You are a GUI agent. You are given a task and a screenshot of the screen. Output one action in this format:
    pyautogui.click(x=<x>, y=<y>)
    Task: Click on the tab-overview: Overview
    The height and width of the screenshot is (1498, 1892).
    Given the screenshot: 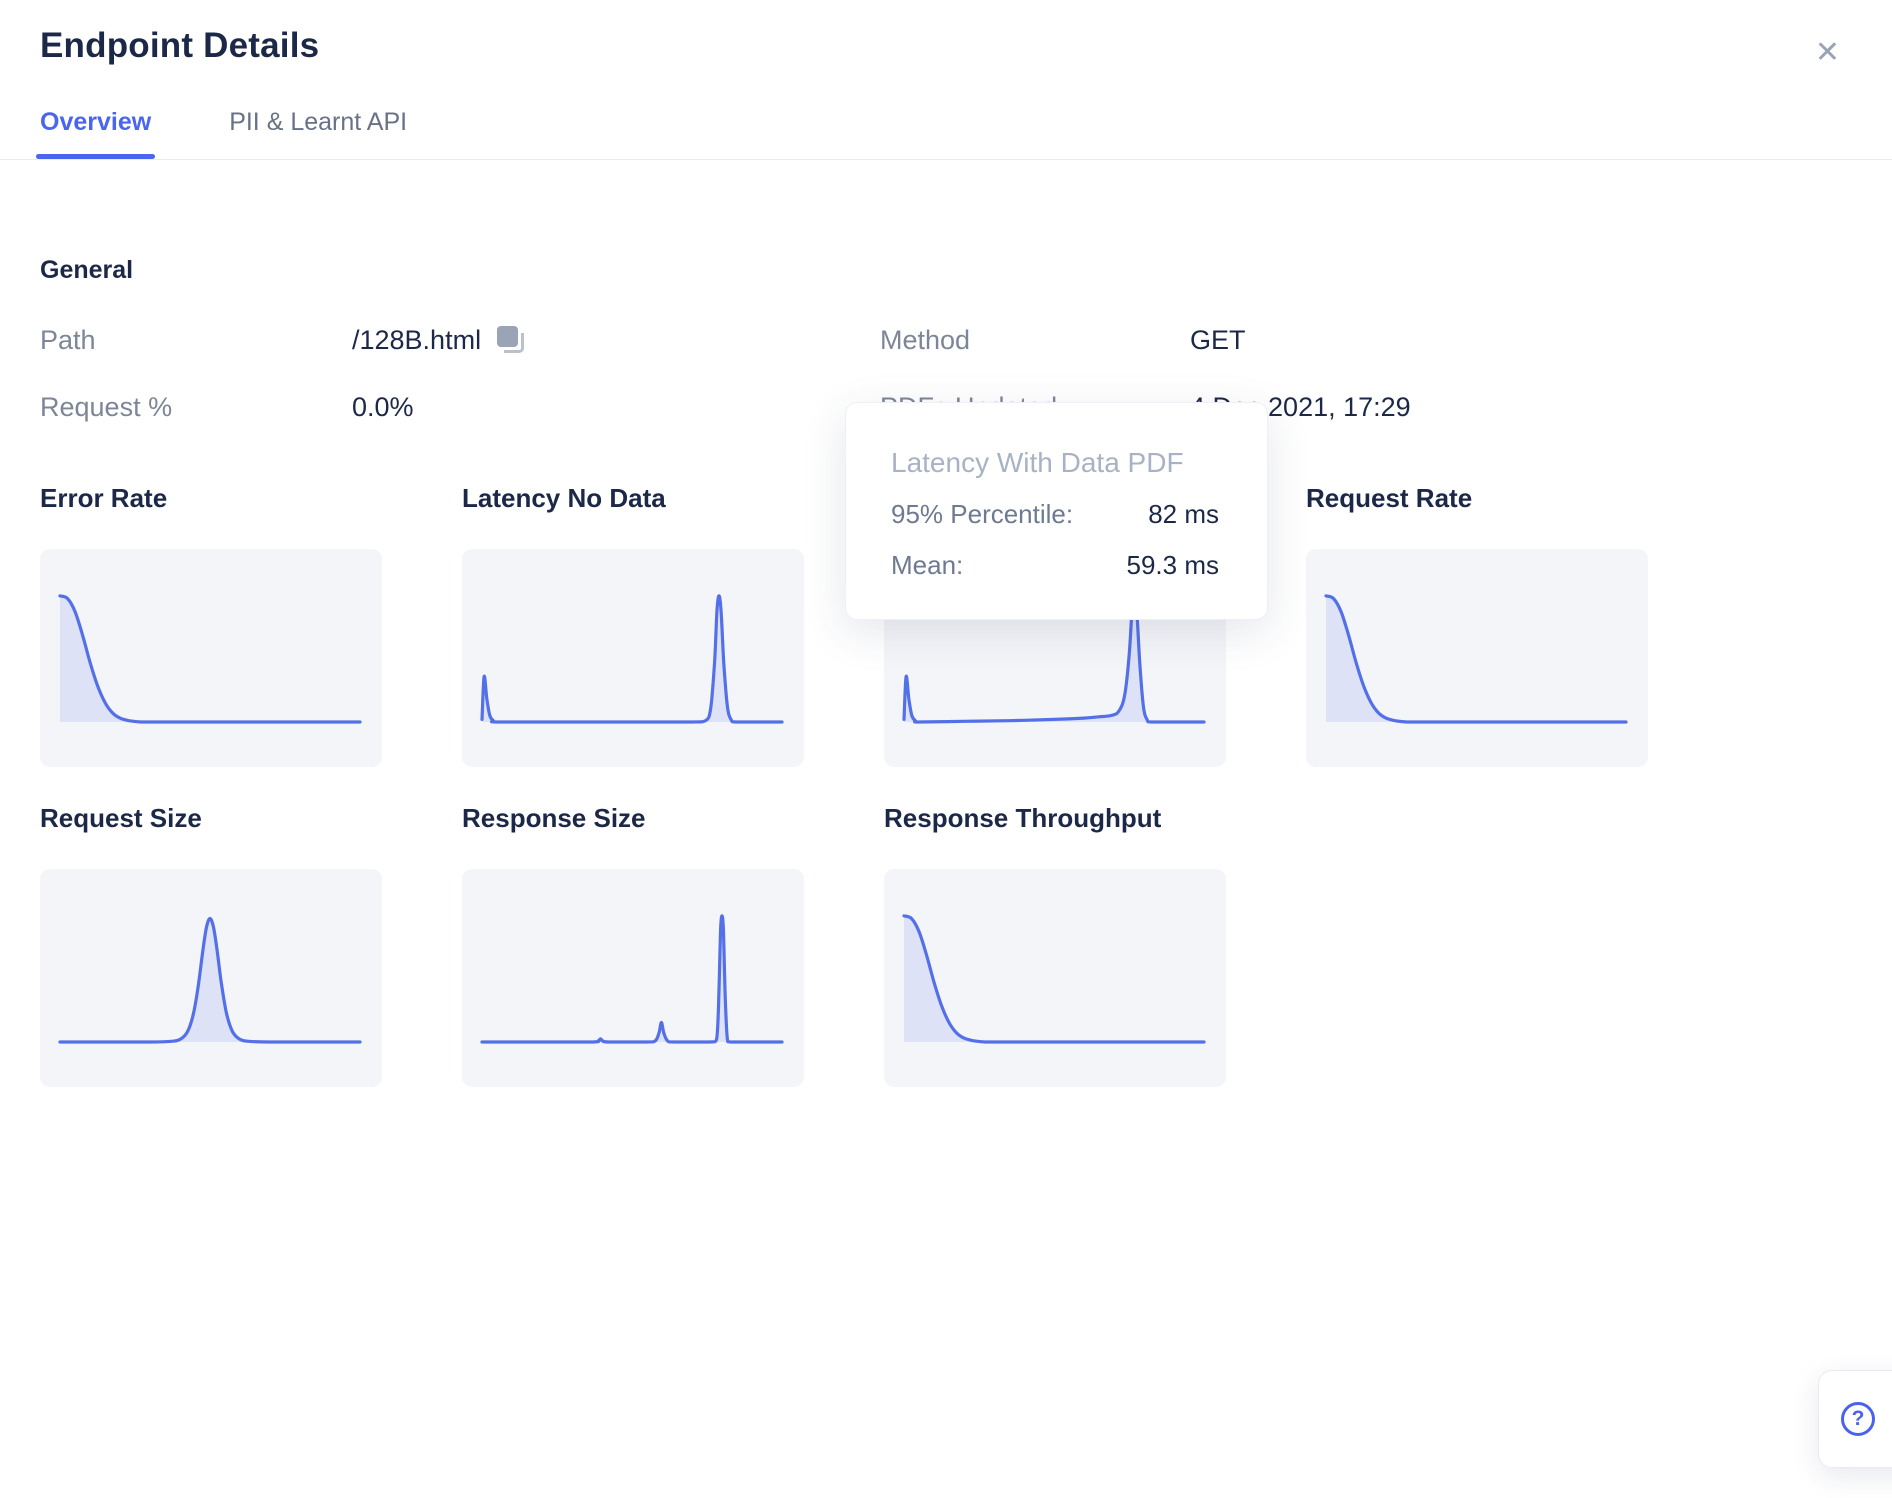 What is the action you would take?
    pyautogui.click(x=96, y=133)
    